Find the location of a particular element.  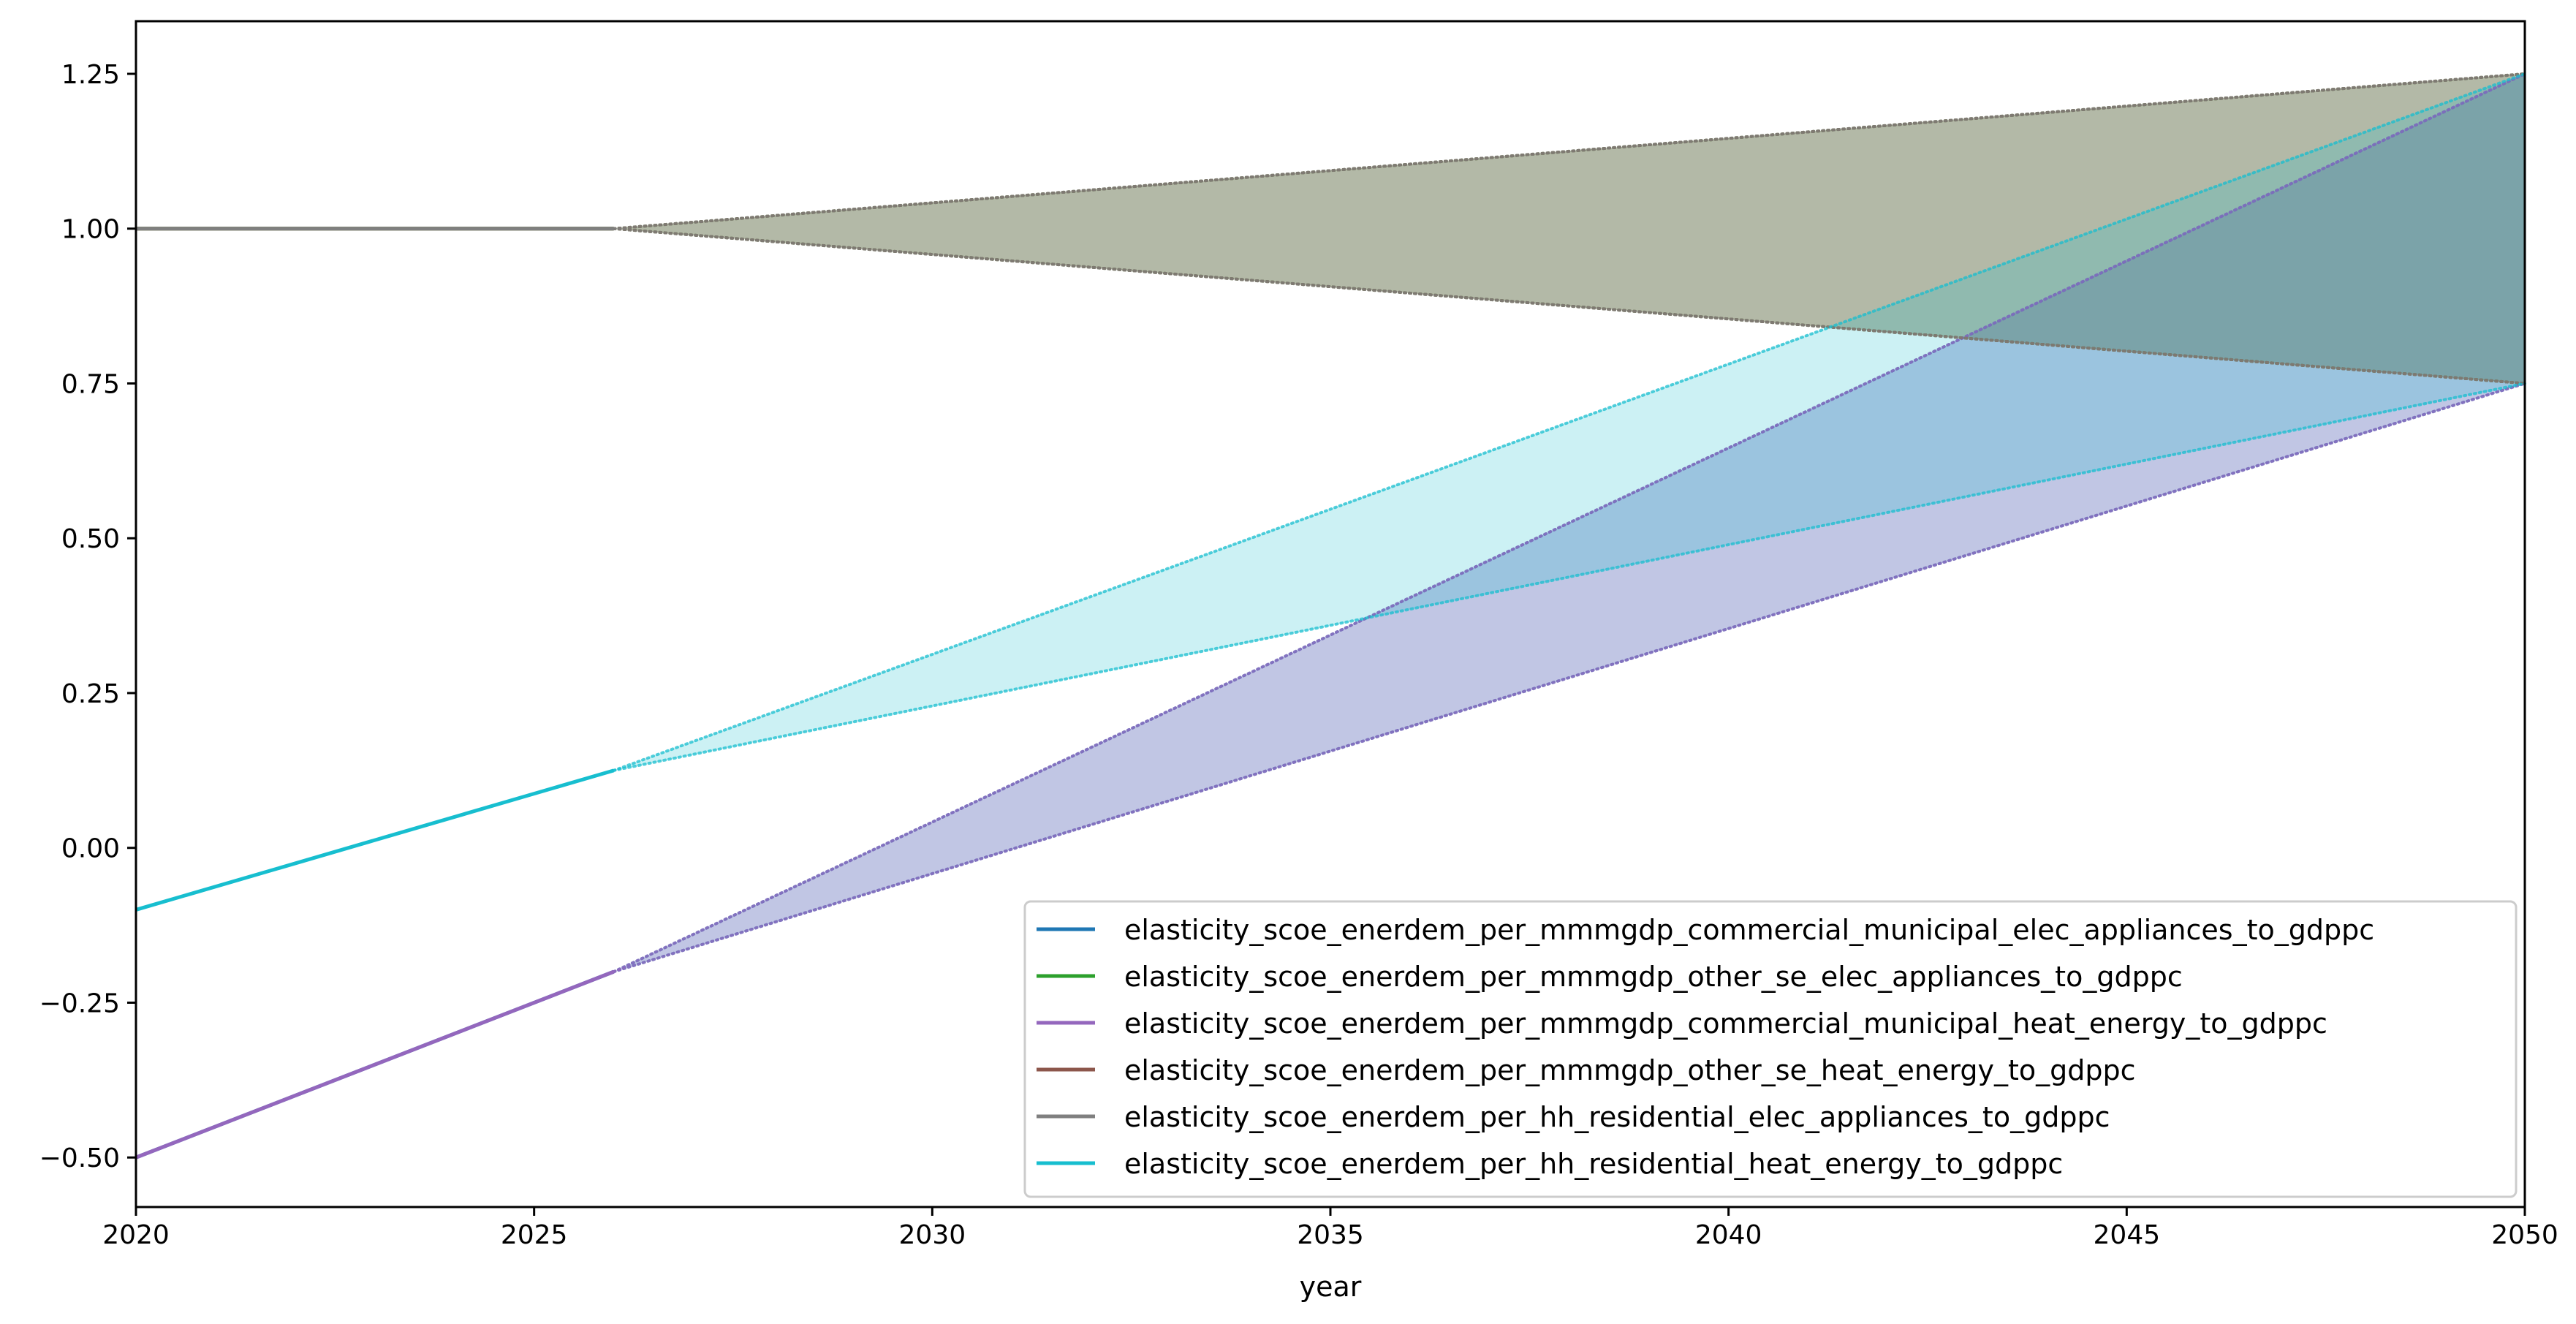

x-tick-label-2040: 2040 is located at coordinates (1728, 1235).